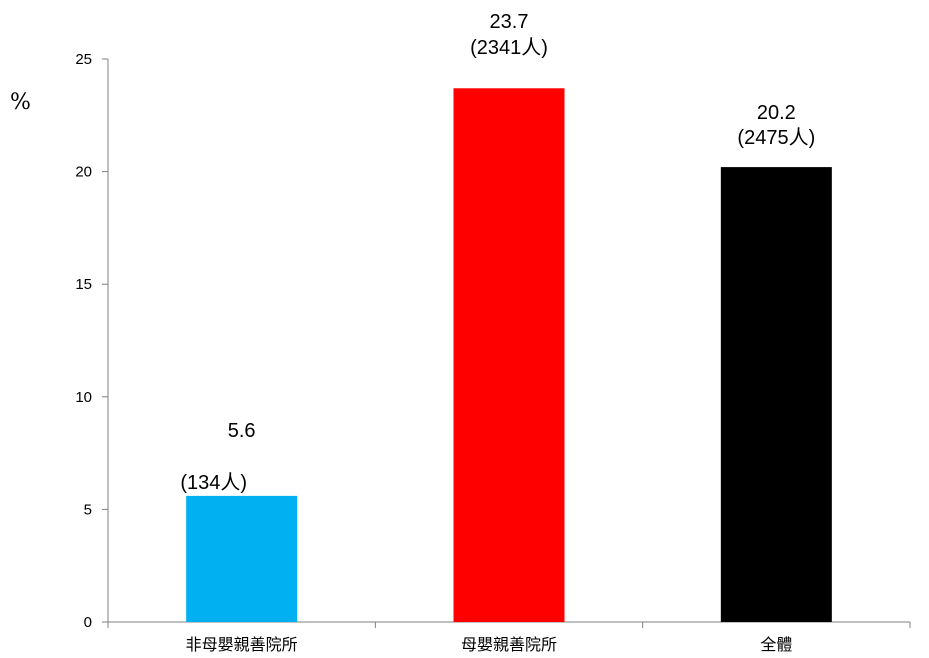 The width and height of the screenshot is (929, 658). Describe the element at coordinates (83, 172) in the screenshot. I see `y-tick-label: 20` at that location.